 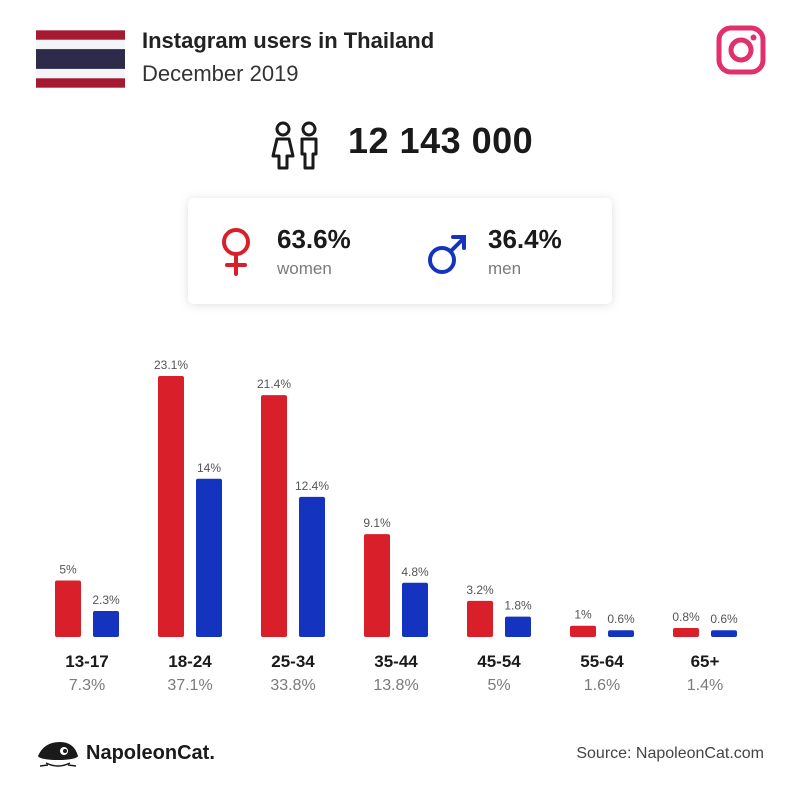 I want to click on men-percentage: 36.4%, so click(x=525, y=239).